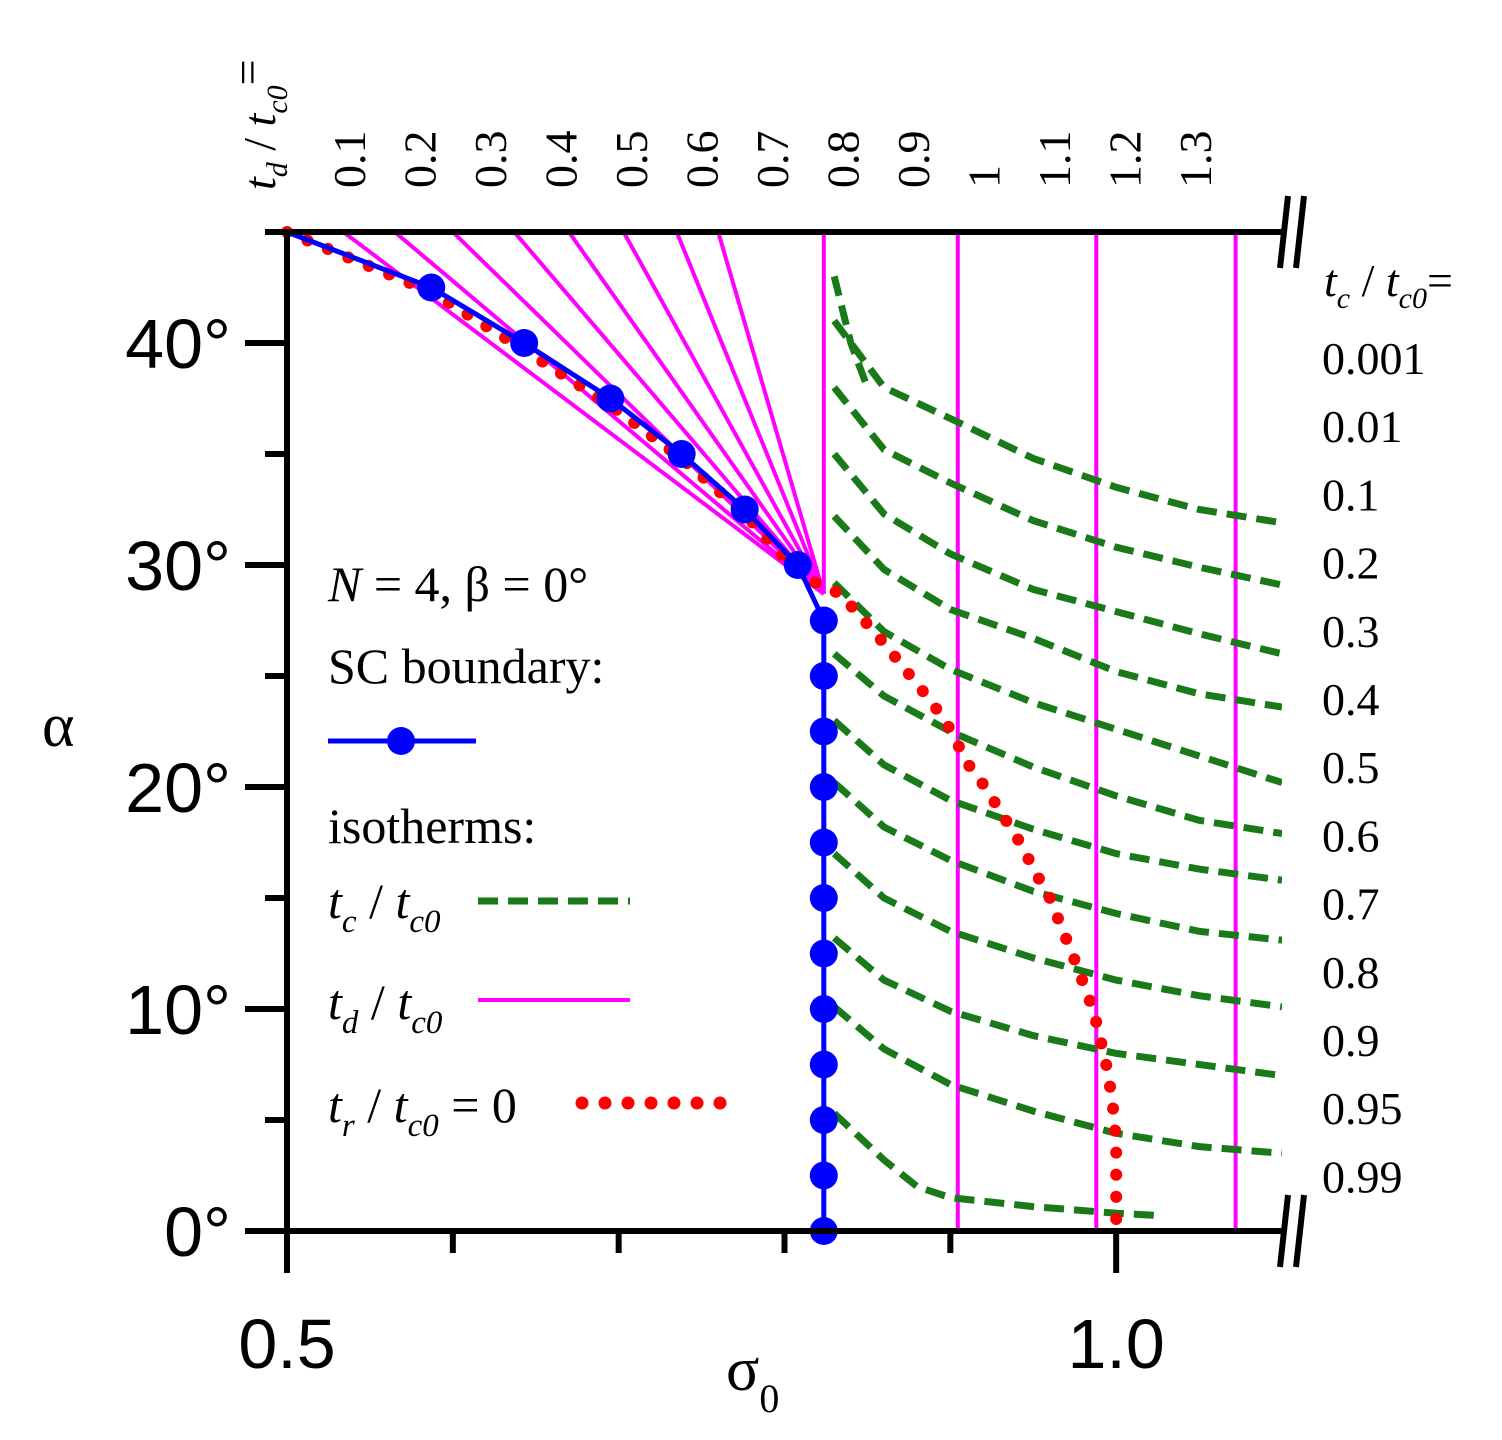  What do you see at coordinates (335, 1105) in the screenshot?
I see `legend-tr-t: t` at bounding box center [335, 1105].